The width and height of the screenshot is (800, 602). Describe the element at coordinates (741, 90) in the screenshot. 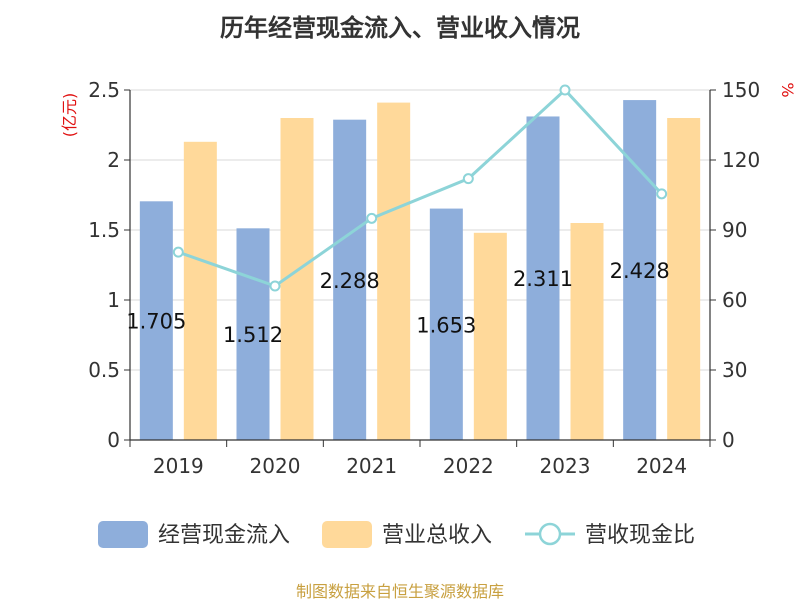

I see `y-right-tick-label: 150` at that location.